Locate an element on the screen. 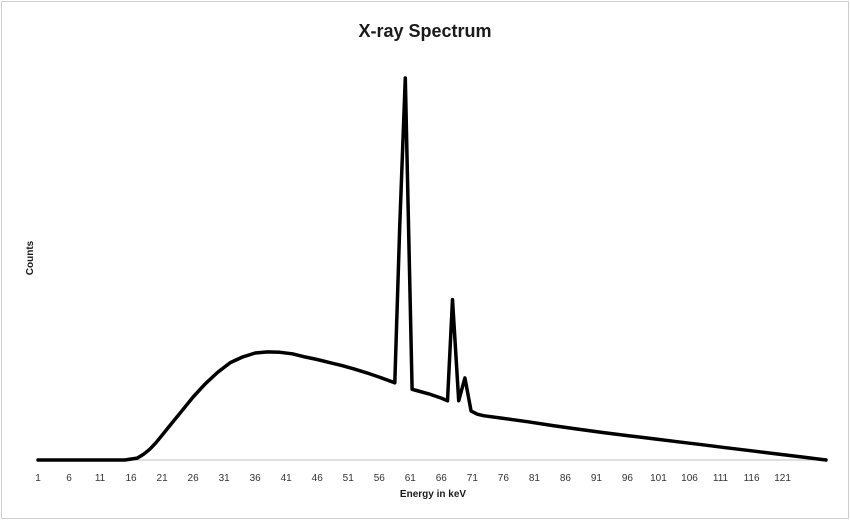  x-tick-label: 51 is located at coordinates (349, 478).